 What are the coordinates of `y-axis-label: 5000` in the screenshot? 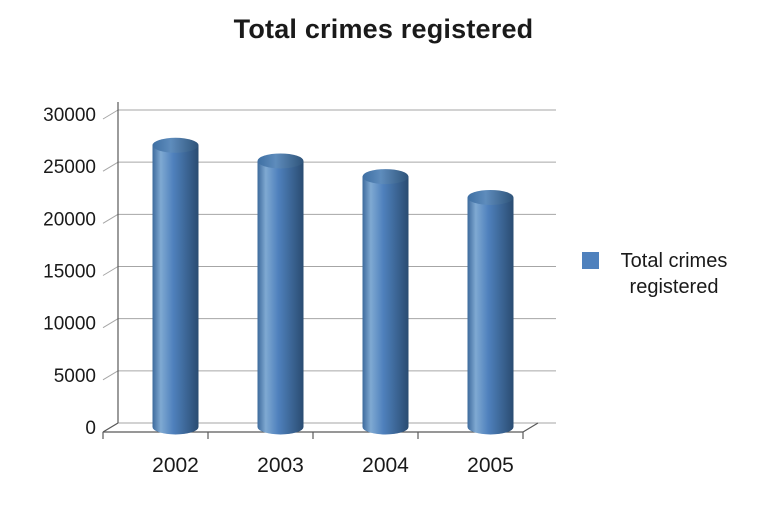 It's located at (75, 376).